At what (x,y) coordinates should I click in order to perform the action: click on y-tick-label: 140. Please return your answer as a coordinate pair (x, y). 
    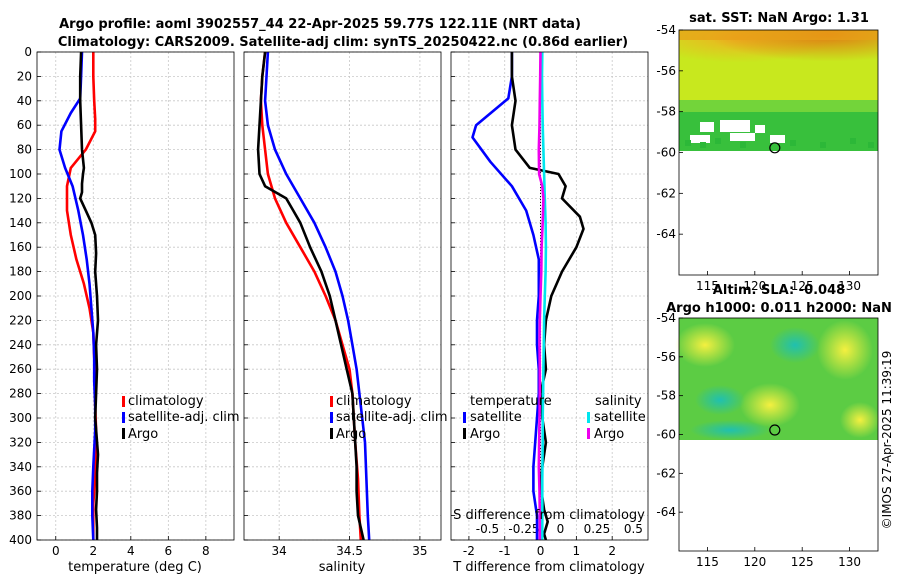
    Looking at the image, I should click on (20, 223).